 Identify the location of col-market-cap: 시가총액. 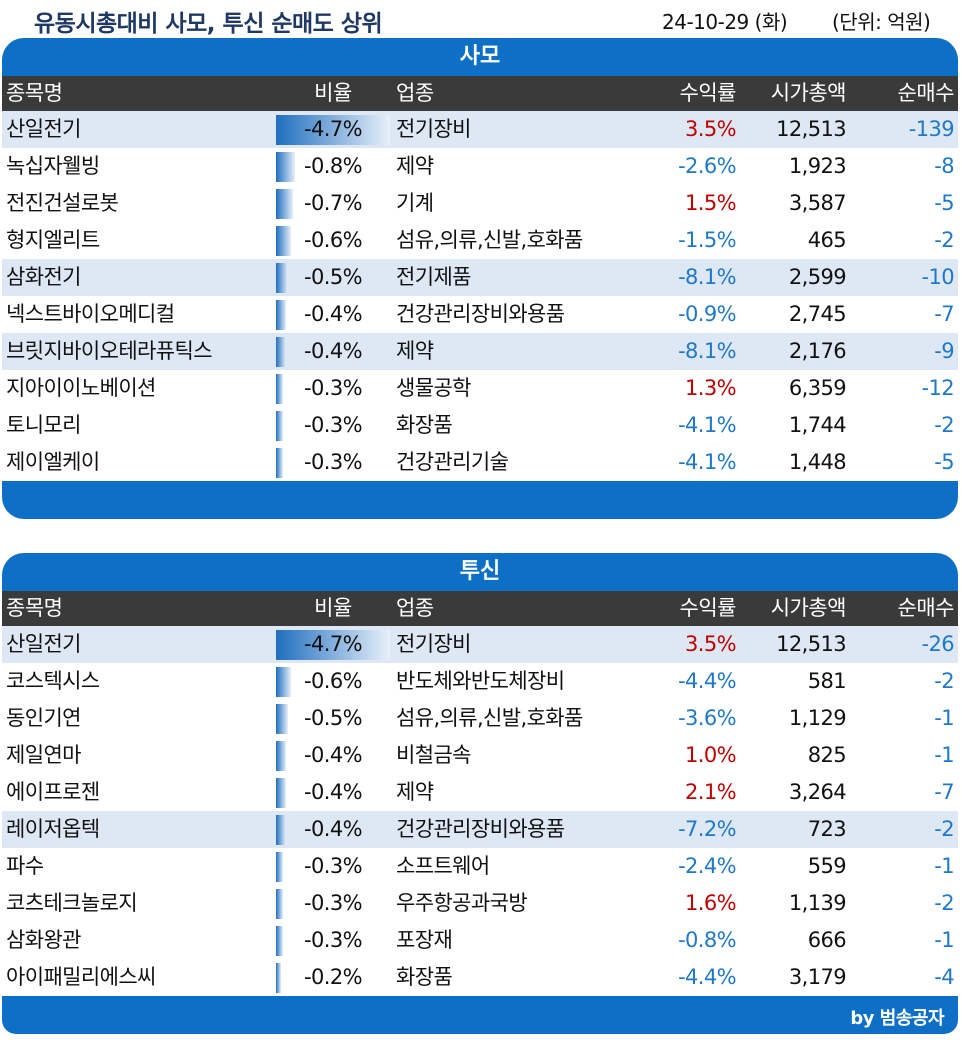
(808, 93).